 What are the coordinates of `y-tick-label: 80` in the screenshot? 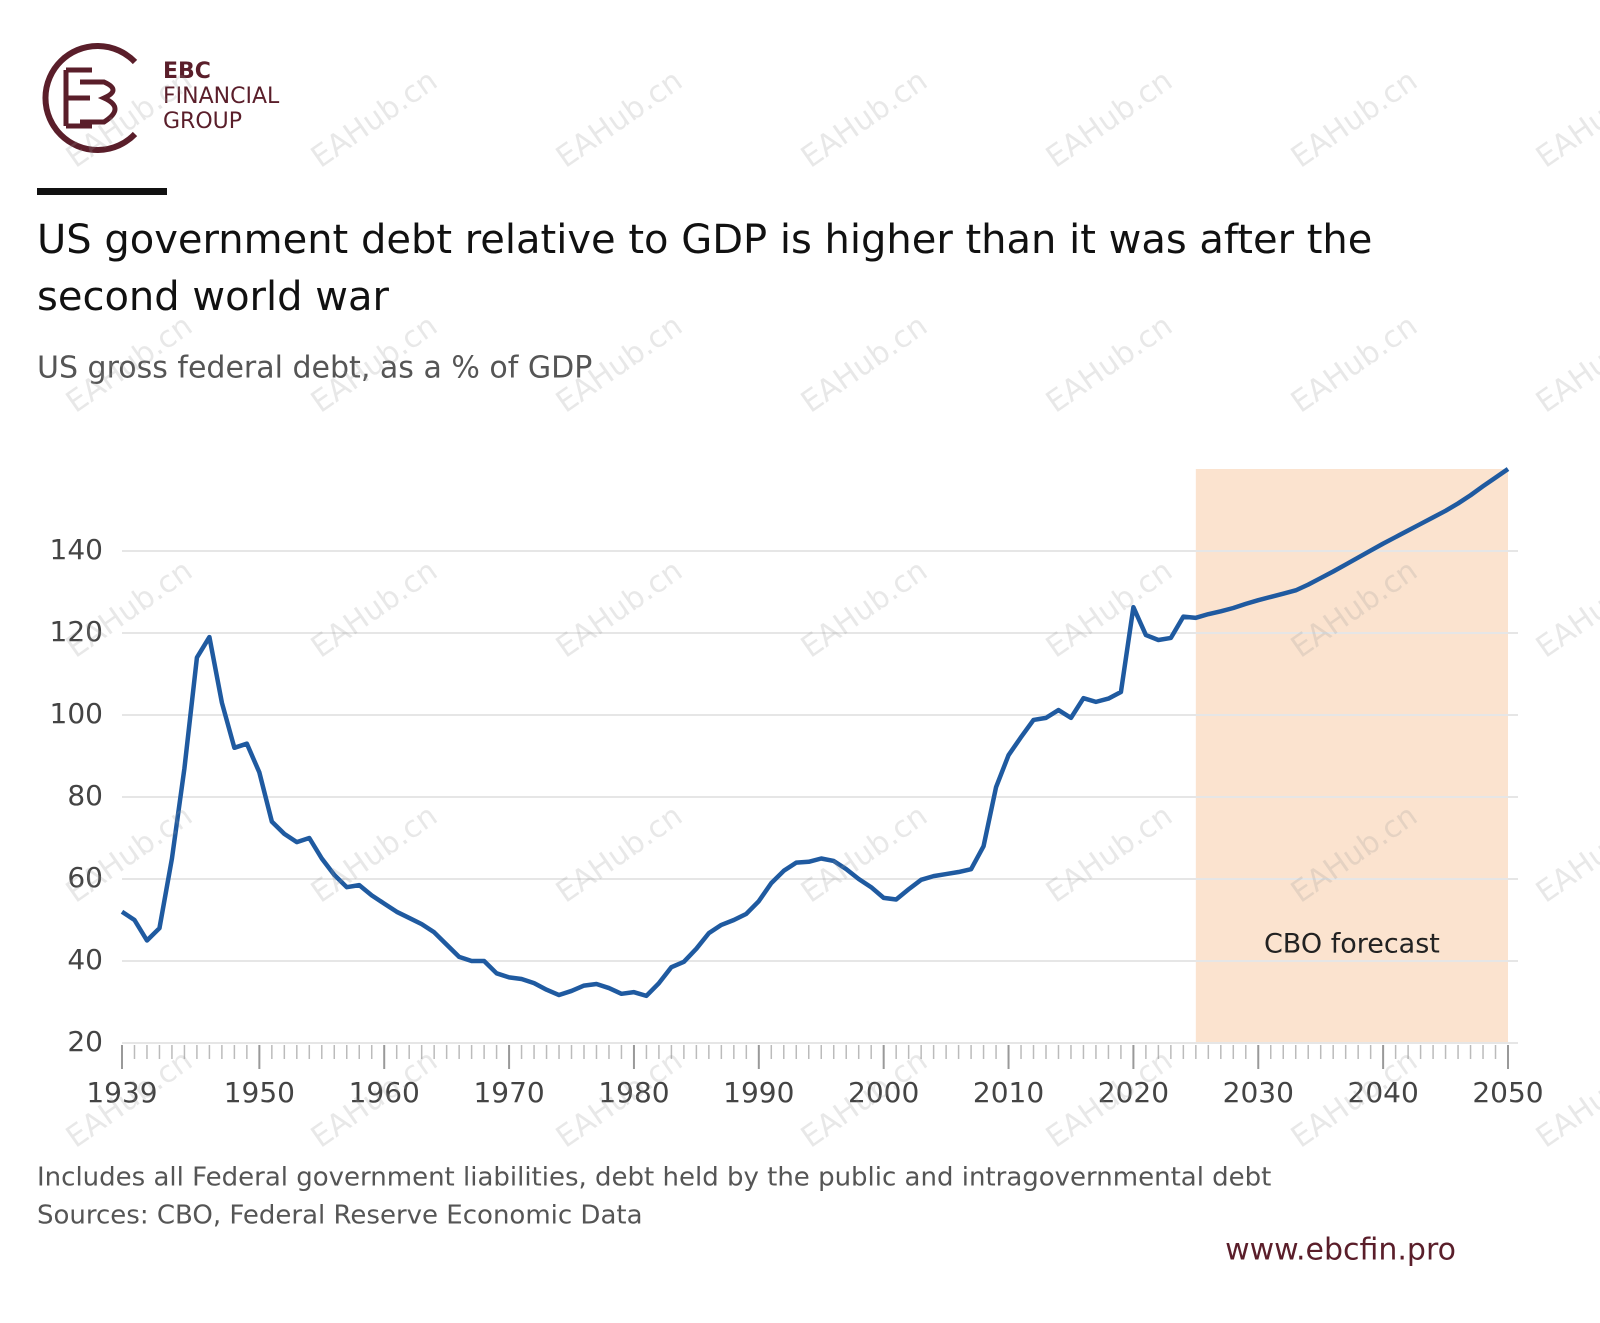 It's located at (85, 795).